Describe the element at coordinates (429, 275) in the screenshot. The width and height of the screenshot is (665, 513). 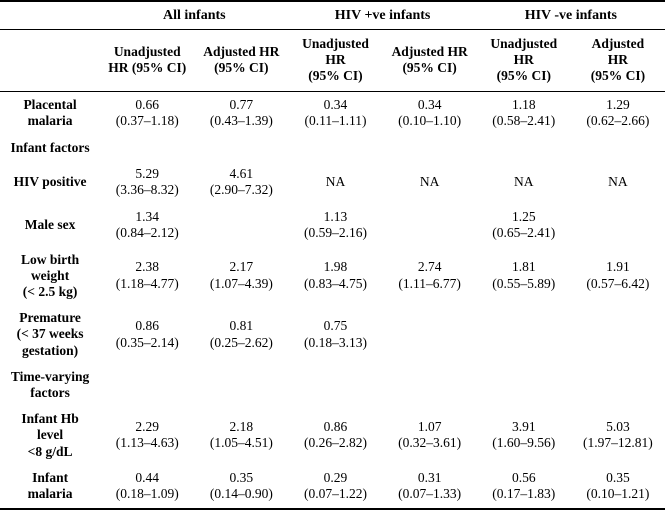
I see `hr-cell: 2.74 (1.11–6.77)` at that location.